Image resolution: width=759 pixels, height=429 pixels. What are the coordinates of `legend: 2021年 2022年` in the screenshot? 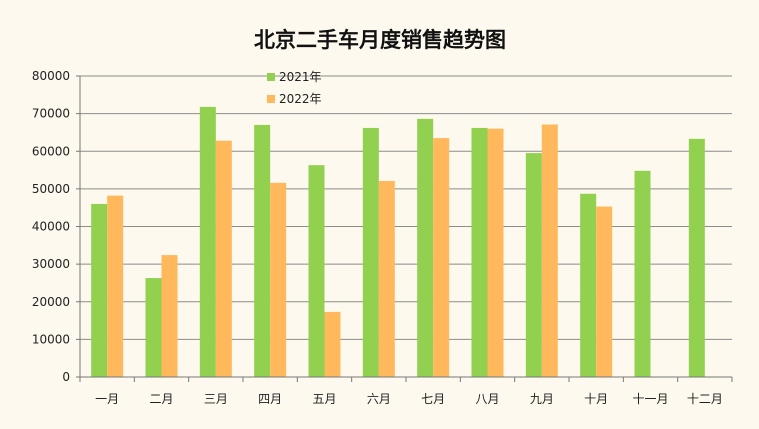 It's located at (294, 88).